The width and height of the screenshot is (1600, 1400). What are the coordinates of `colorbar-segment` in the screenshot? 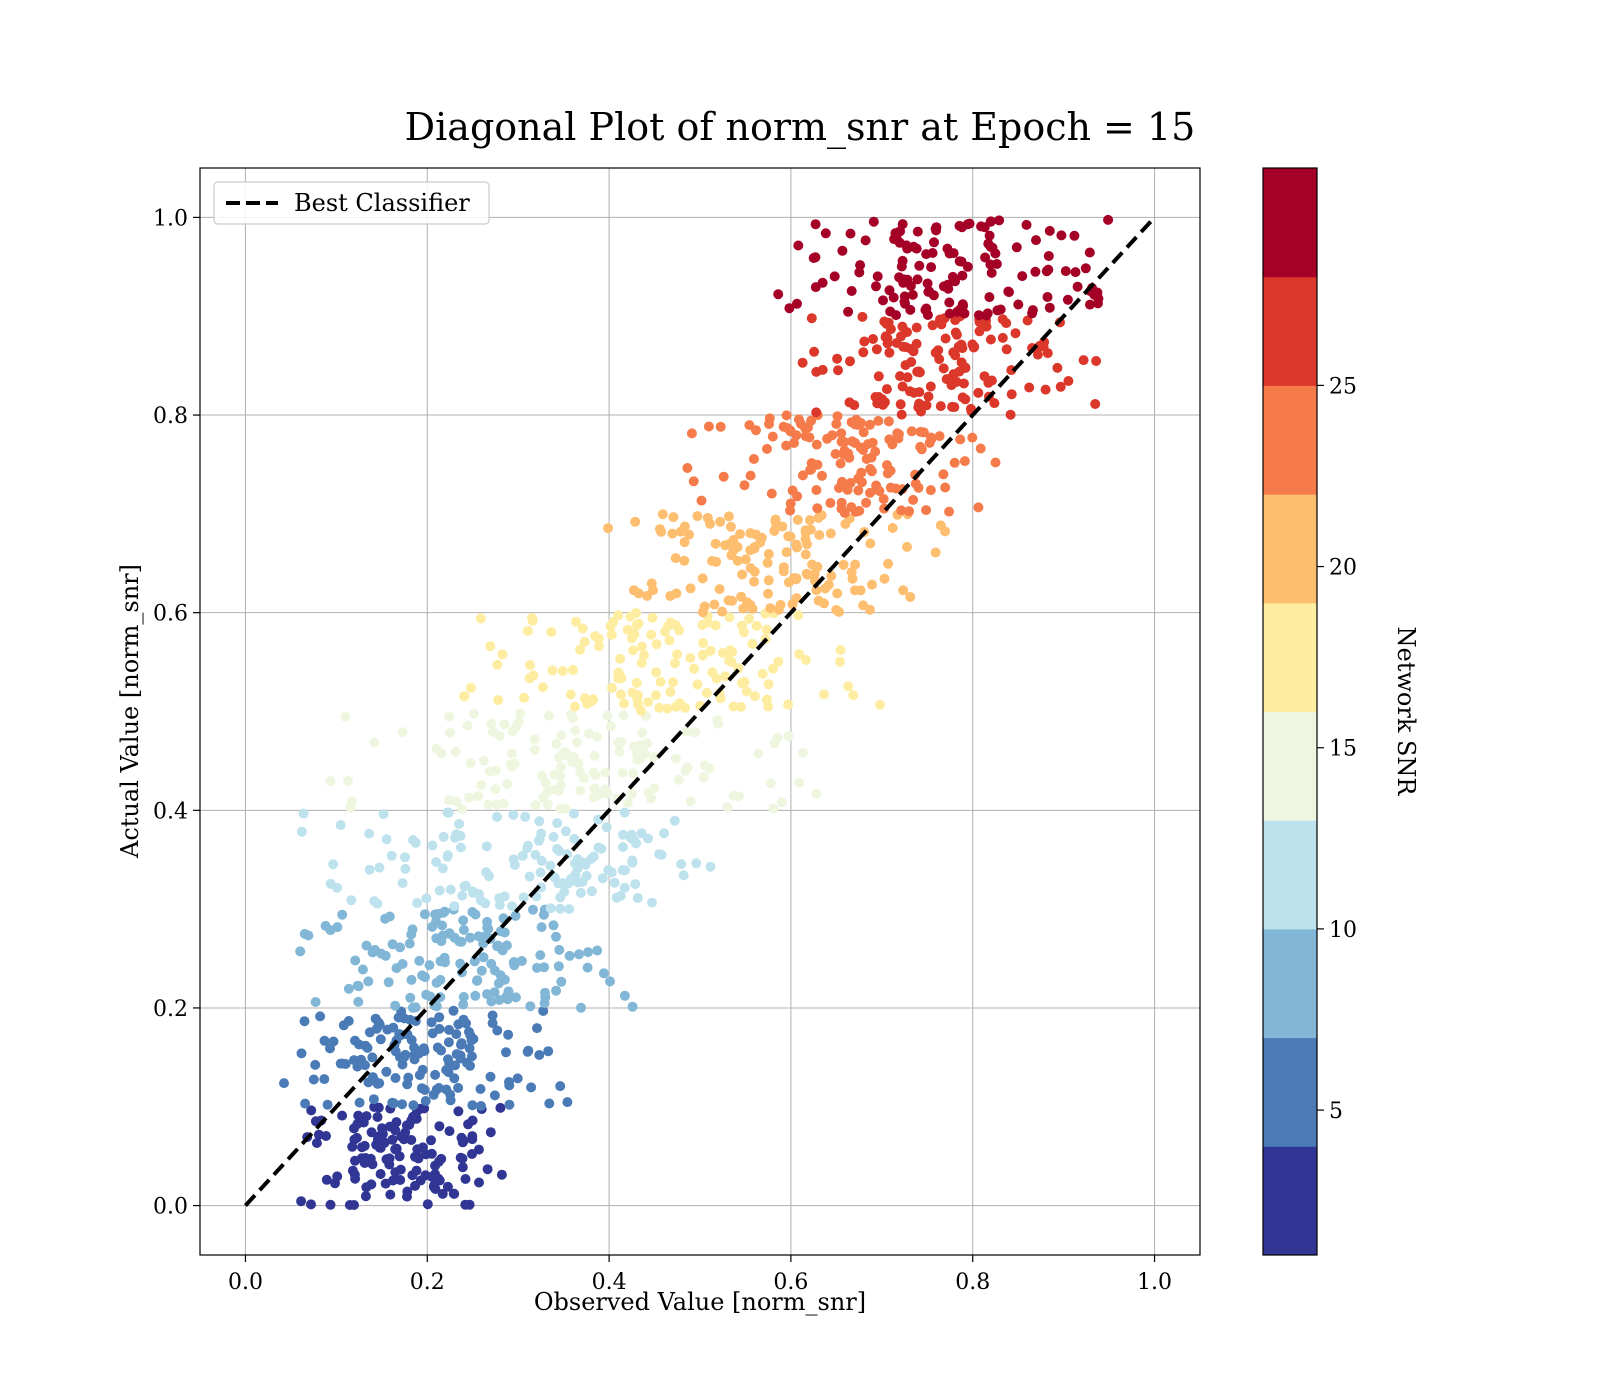 It's located at (1290, 440).